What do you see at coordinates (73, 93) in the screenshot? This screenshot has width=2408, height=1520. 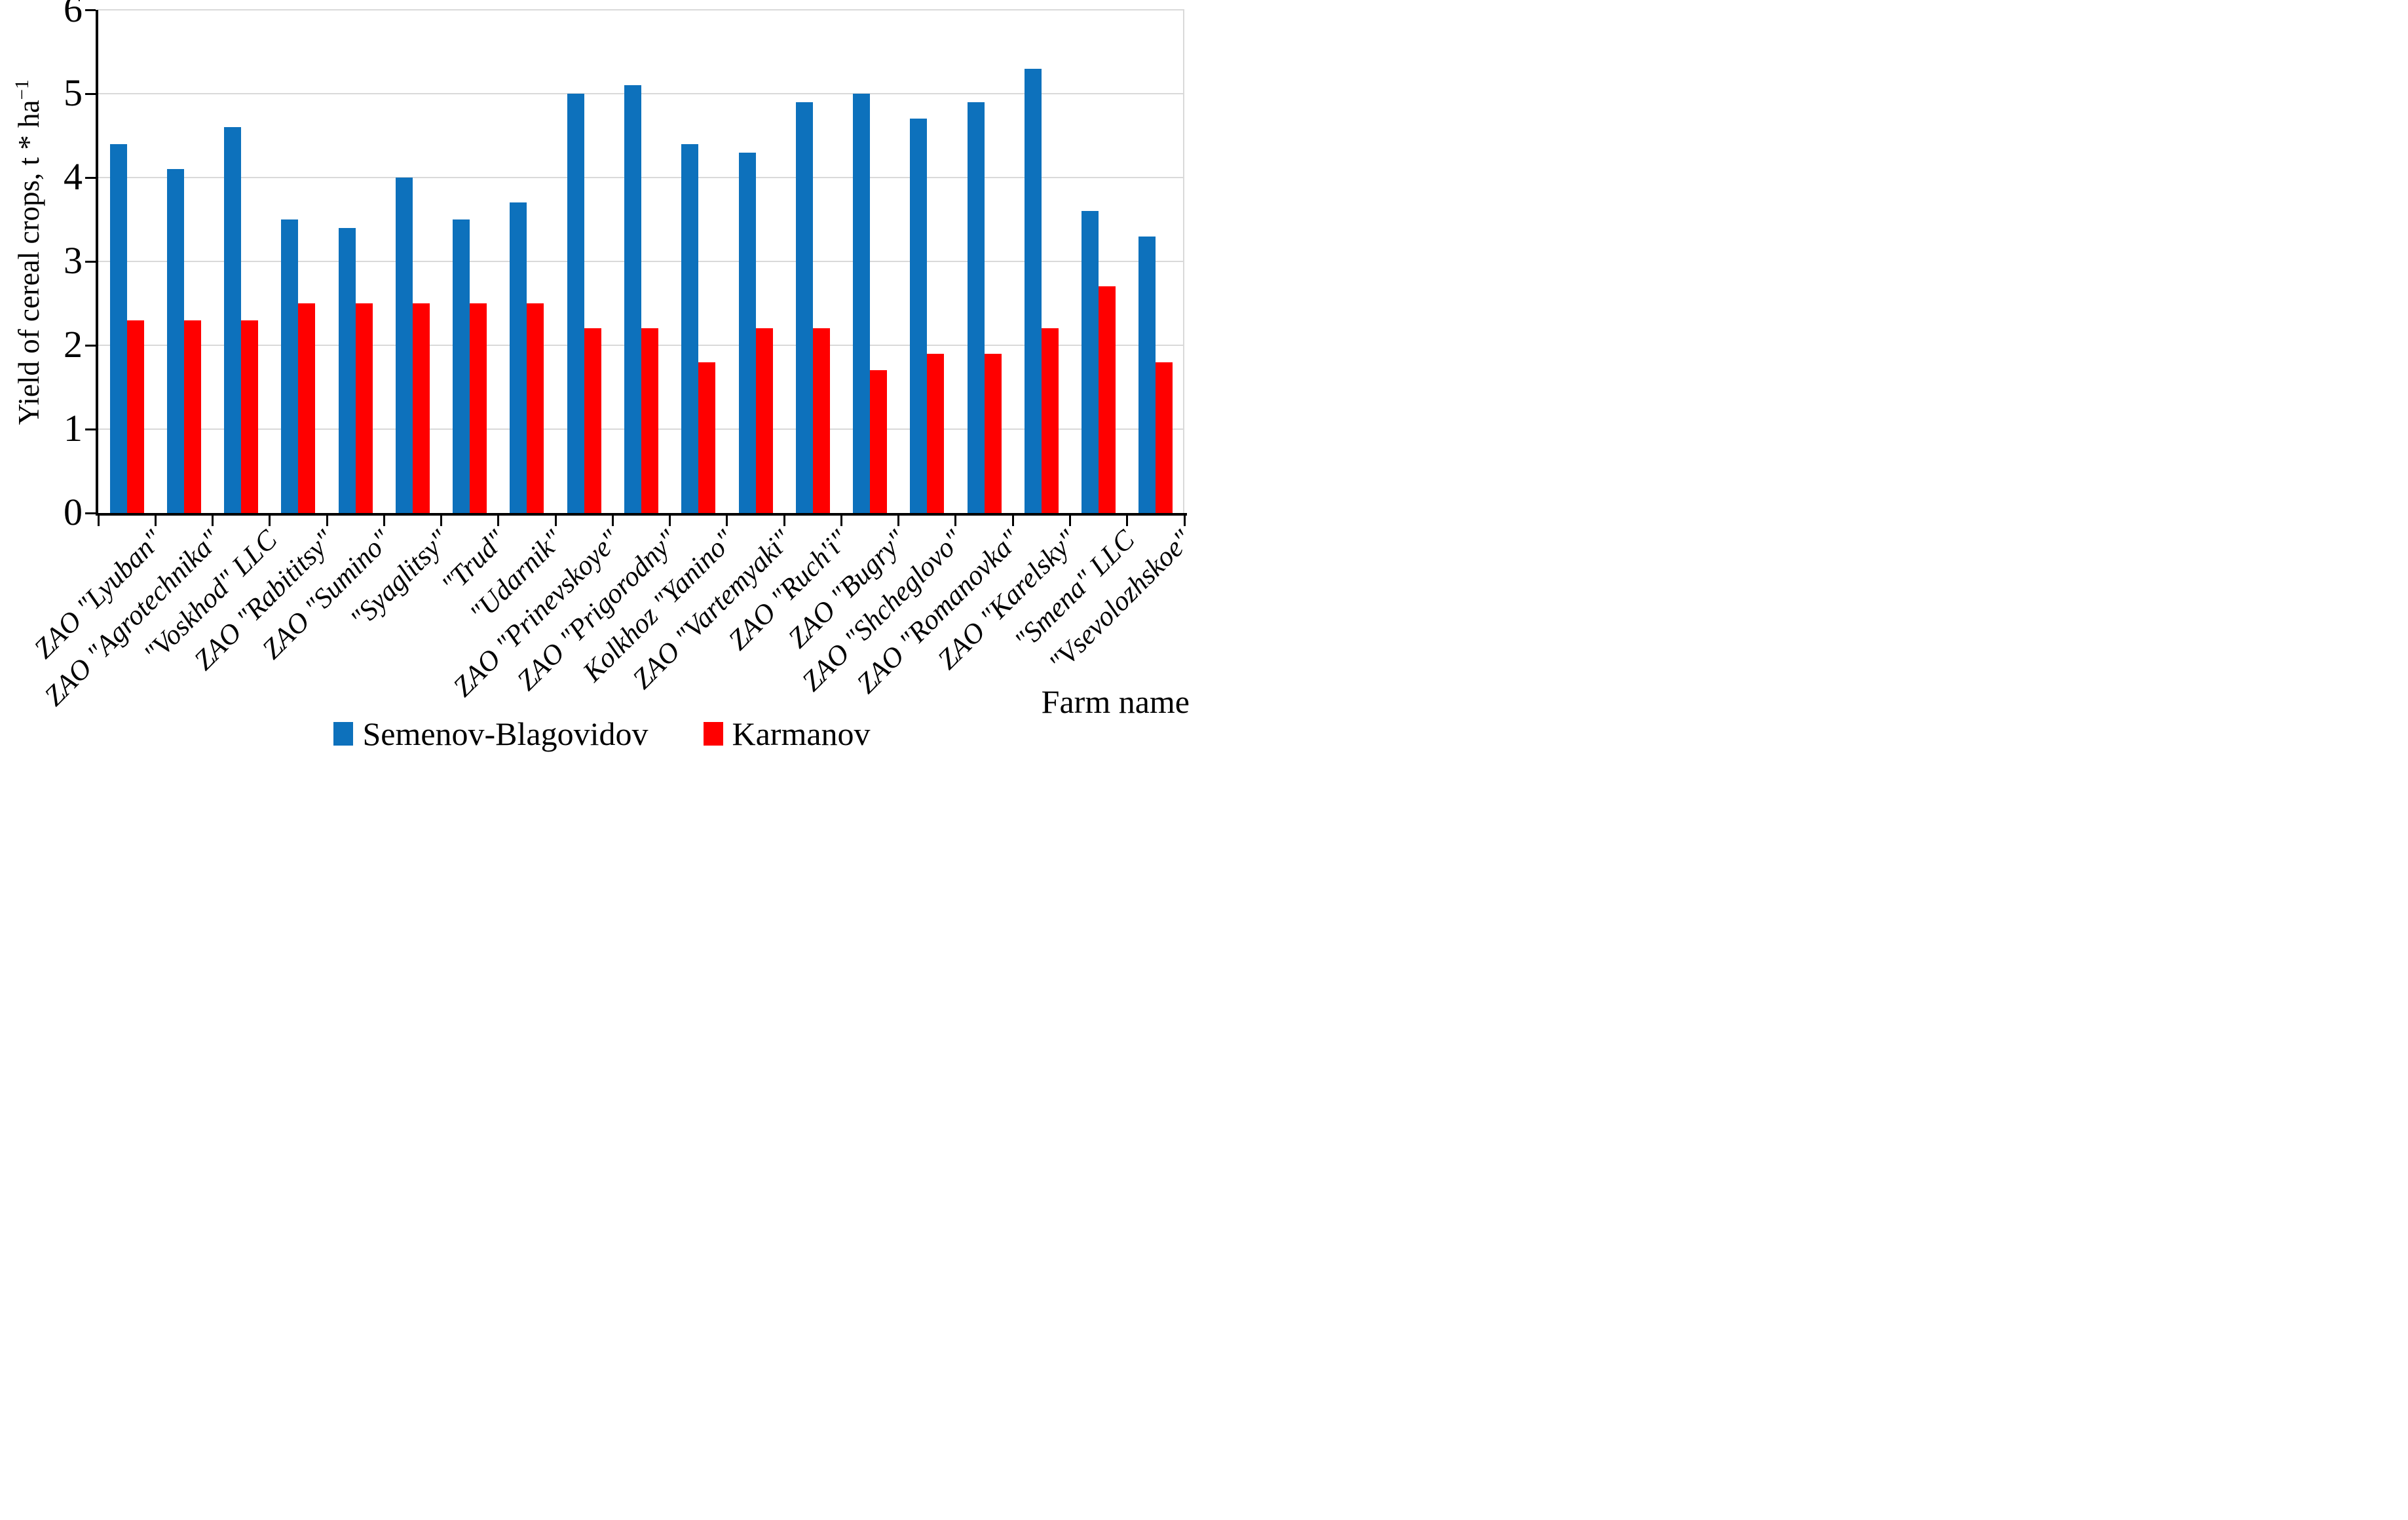 I see `y-axis-tick-label: 5` at bounding box center [73, 93].